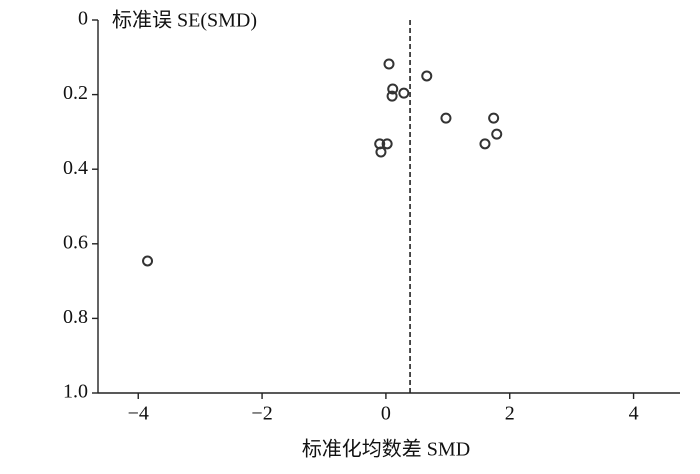 Image resolution: width=700 pixels, height=474 pixels. I want to click on x-tick-label: 4, so click(634, 414).